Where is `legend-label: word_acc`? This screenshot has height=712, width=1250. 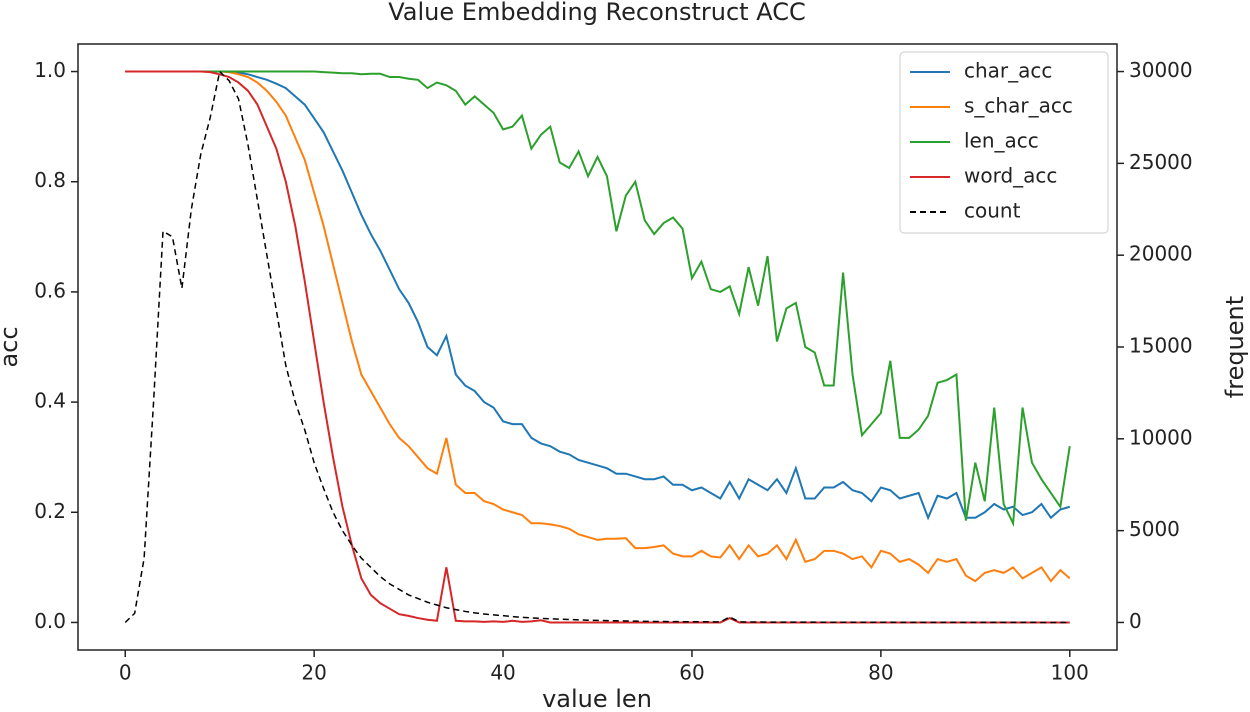
legend-label: word_acc is located at coordinates (1010, 176).